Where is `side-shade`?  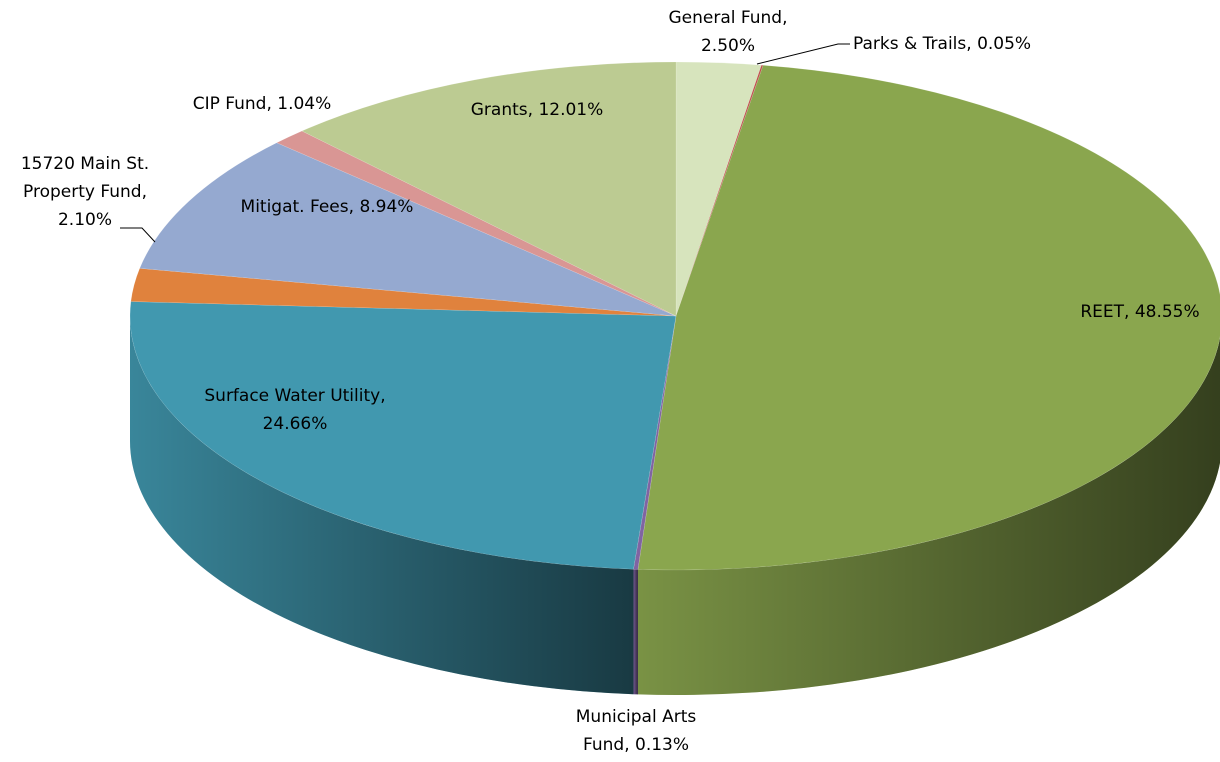
side-shade is located at coordinates (635, 632).